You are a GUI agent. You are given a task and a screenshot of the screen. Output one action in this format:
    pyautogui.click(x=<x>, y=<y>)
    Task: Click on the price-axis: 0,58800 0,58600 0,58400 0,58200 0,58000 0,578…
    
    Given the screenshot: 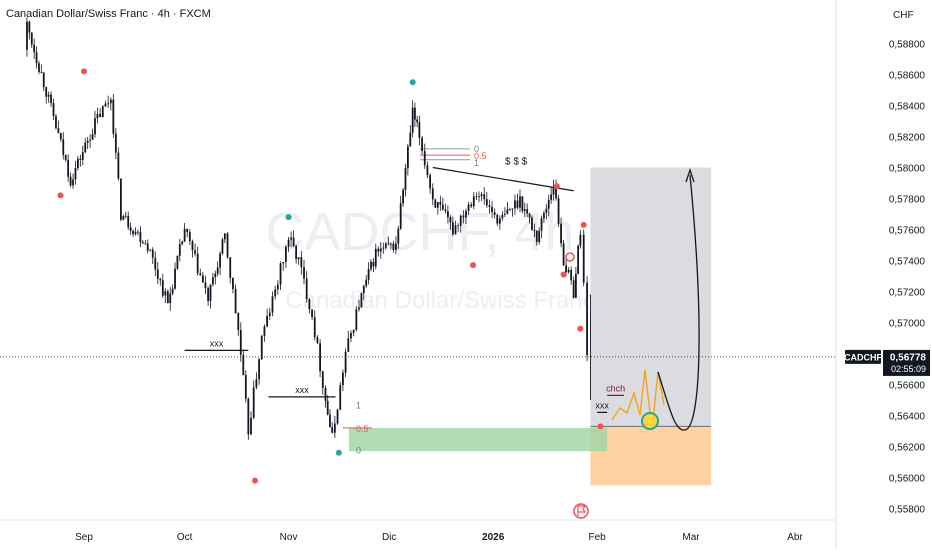 What is the action you would take?
    pyautogui.click(x=907, y=278)
    